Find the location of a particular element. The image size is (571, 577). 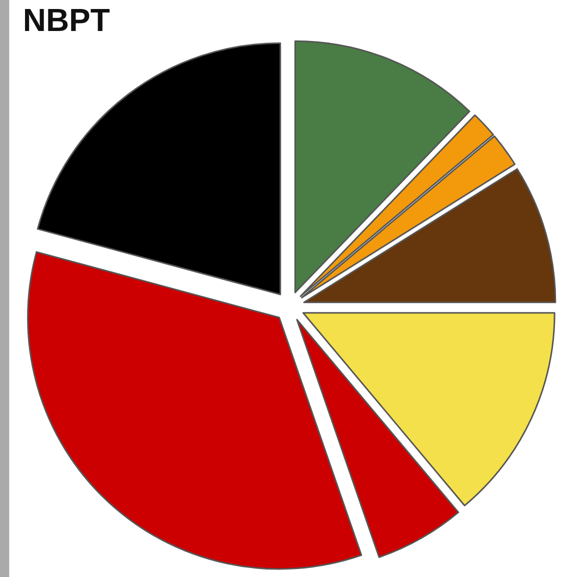

chart-title: NBPT is located at coordinates (66, 20).